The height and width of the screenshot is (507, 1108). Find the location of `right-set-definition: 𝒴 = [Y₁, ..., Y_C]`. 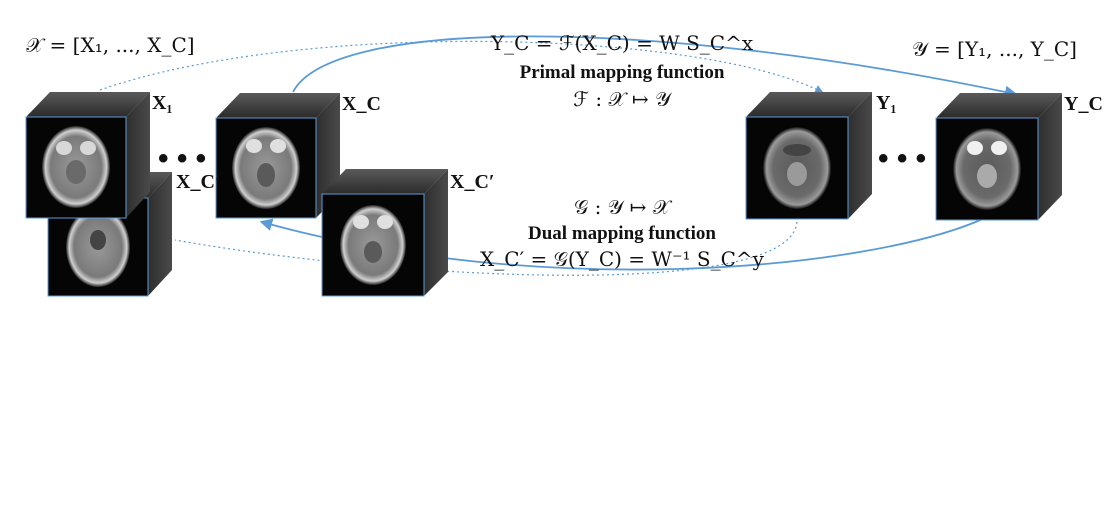

right-set-definition: 𝒴 = [Y₁, ..., Y_C] is located at coordinates (994, 49).